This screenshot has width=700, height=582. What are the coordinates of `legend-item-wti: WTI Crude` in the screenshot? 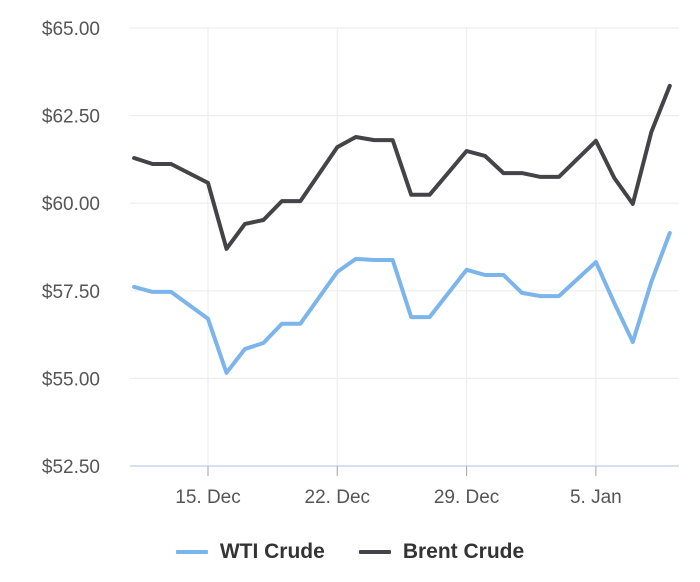 It's located at (250, 552).